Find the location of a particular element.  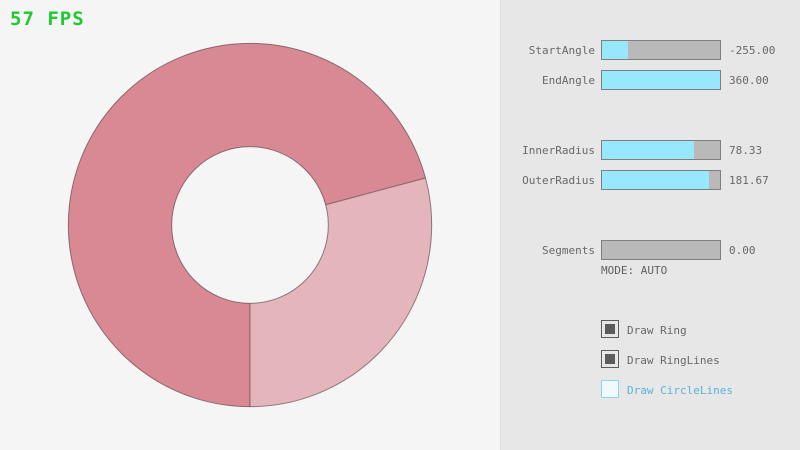

slider-label: EndAngle is located at coordinates (568, 80).